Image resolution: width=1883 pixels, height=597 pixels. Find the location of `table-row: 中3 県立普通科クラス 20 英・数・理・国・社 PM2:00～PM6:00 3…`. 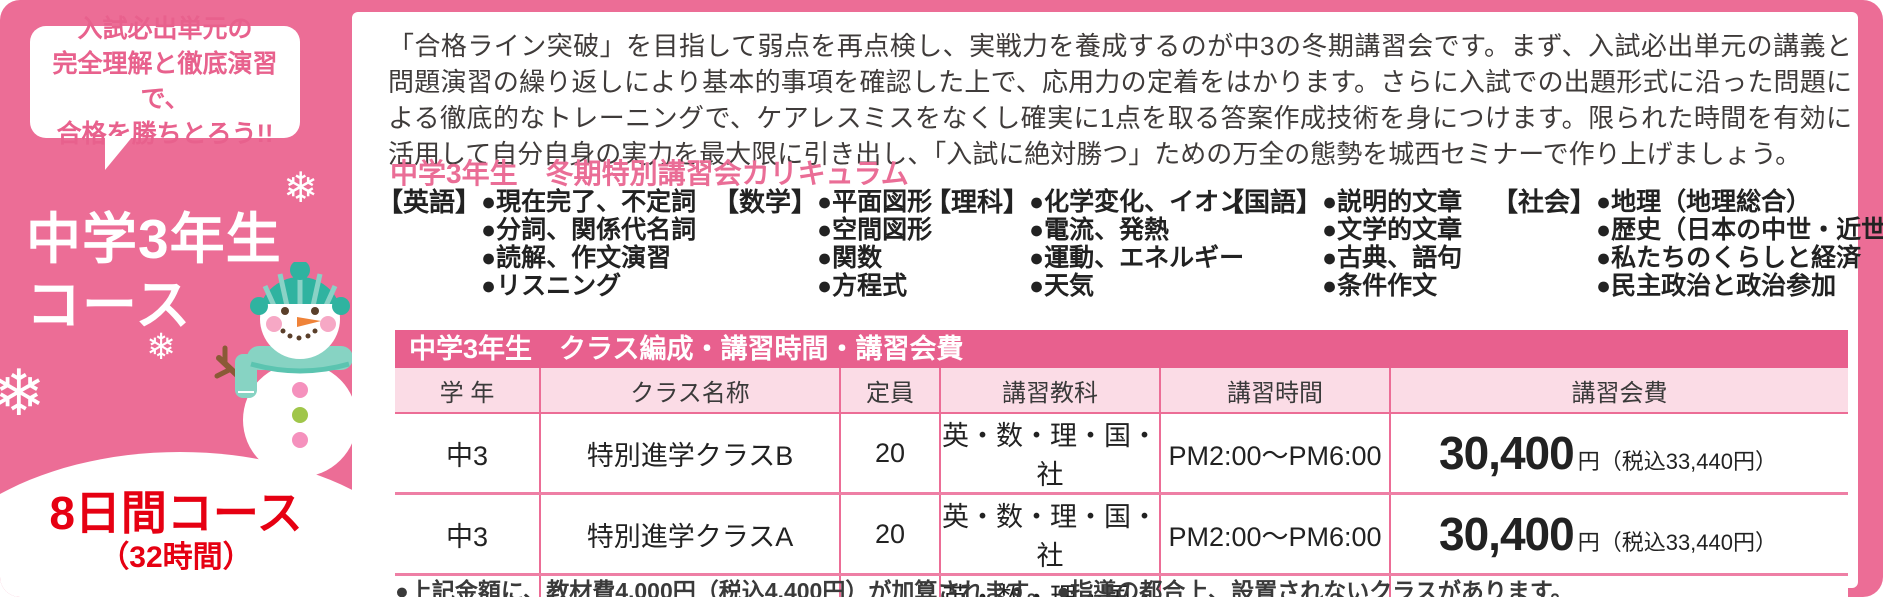

table-row: 中3 県立普通科クラス 20 英・数・理・国・社 PM2:00～PM6:00 3… is located at coordinates (1121, 585).